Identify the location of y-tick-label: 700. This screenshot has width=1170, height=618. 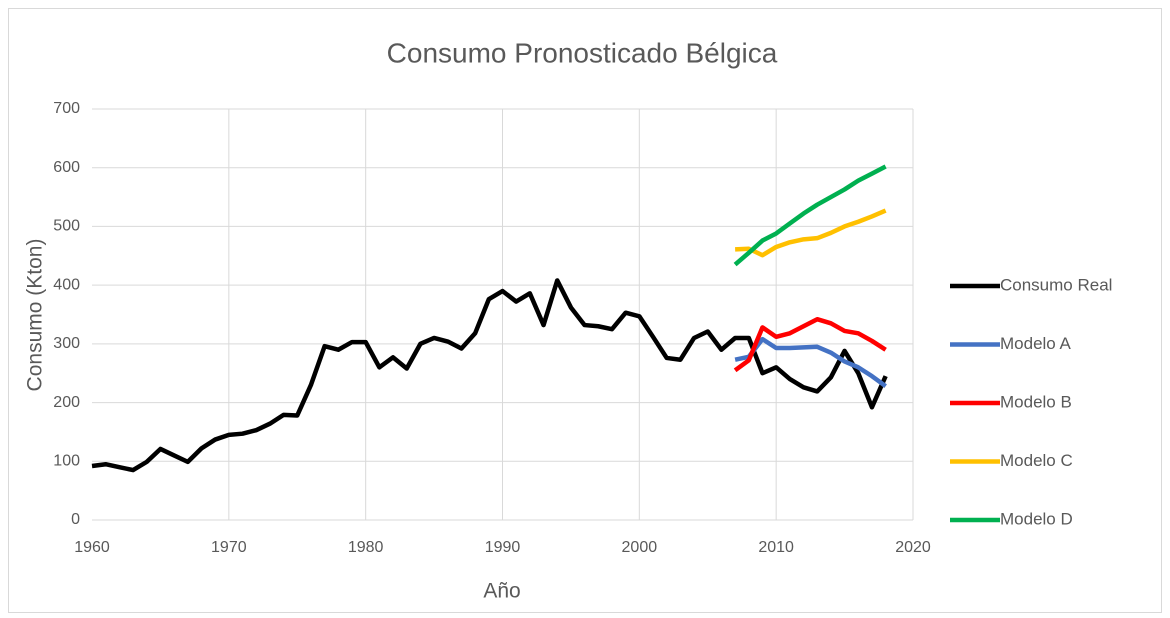
(66, 108).